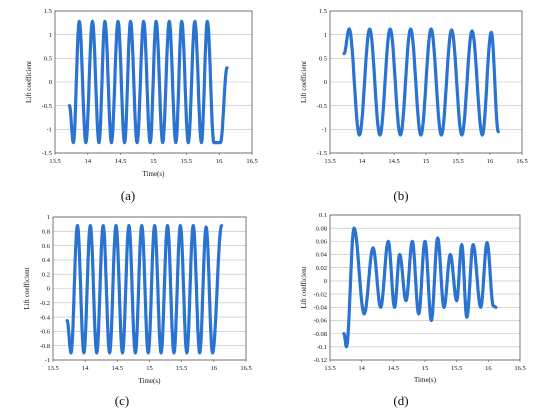 This screenshot has width=550, height=410. What do you see at coordinates (320, 321) in the screenshot?
I see `y-tick-label: -0.06` at bounding box center [320, 321].